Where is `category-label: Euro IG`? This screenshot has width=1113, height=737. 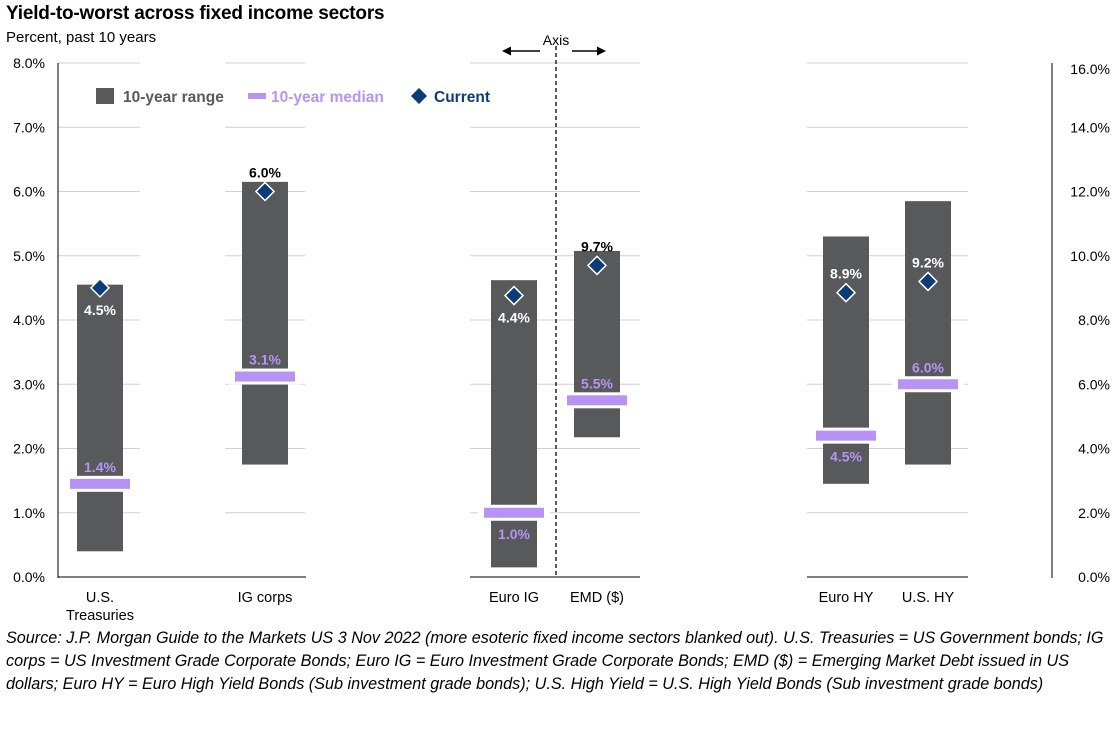 category-label: Euro IG is located at coordinates (514, 598).